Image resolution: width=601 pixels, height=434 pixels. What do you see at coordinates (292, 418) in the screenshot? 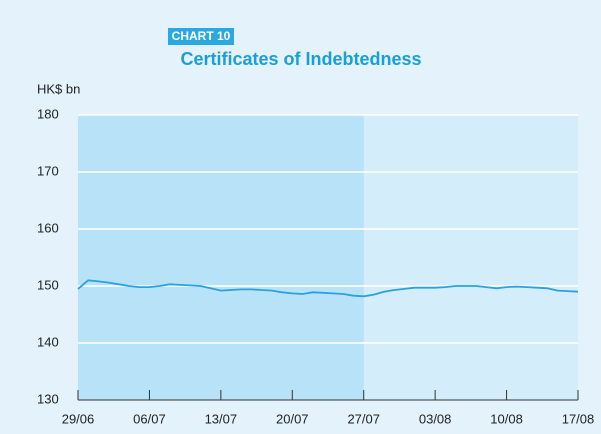
I see `x-tick-label: 20/07` at bounding box center [292, 418].